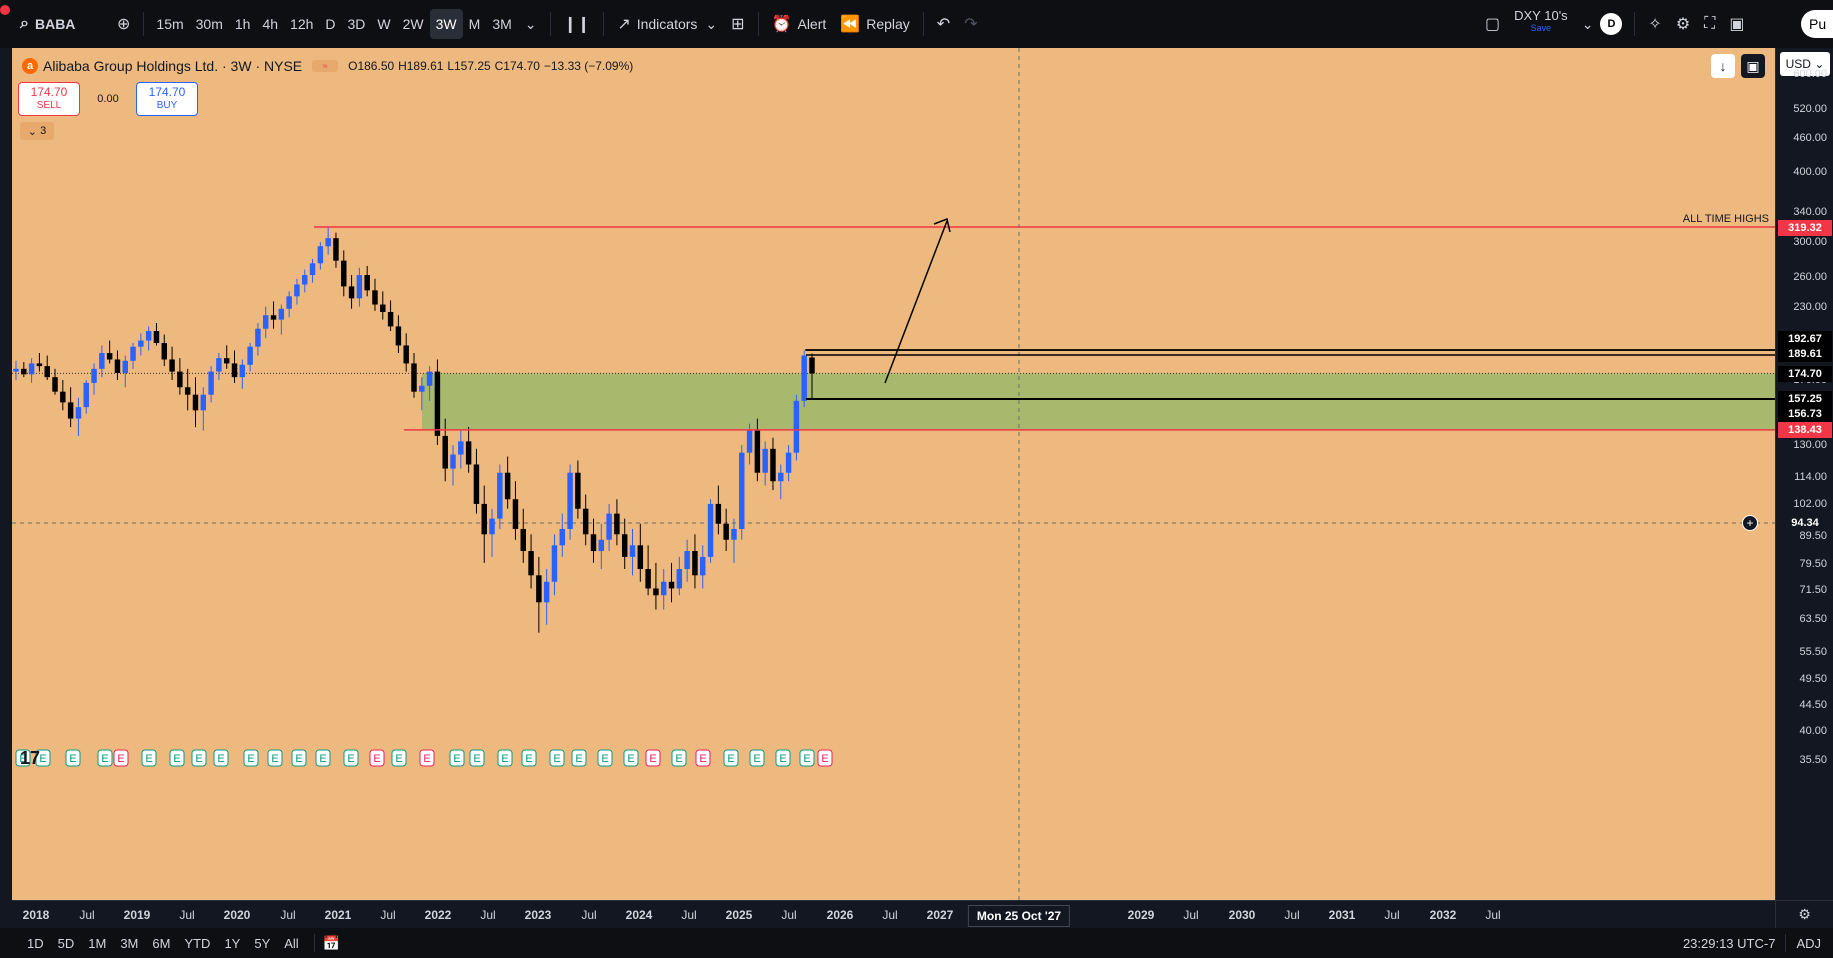 Image resolution: width=1833 pixels, height=958 pixels. I want to click on timeframe-m: M, so click(474, 24).